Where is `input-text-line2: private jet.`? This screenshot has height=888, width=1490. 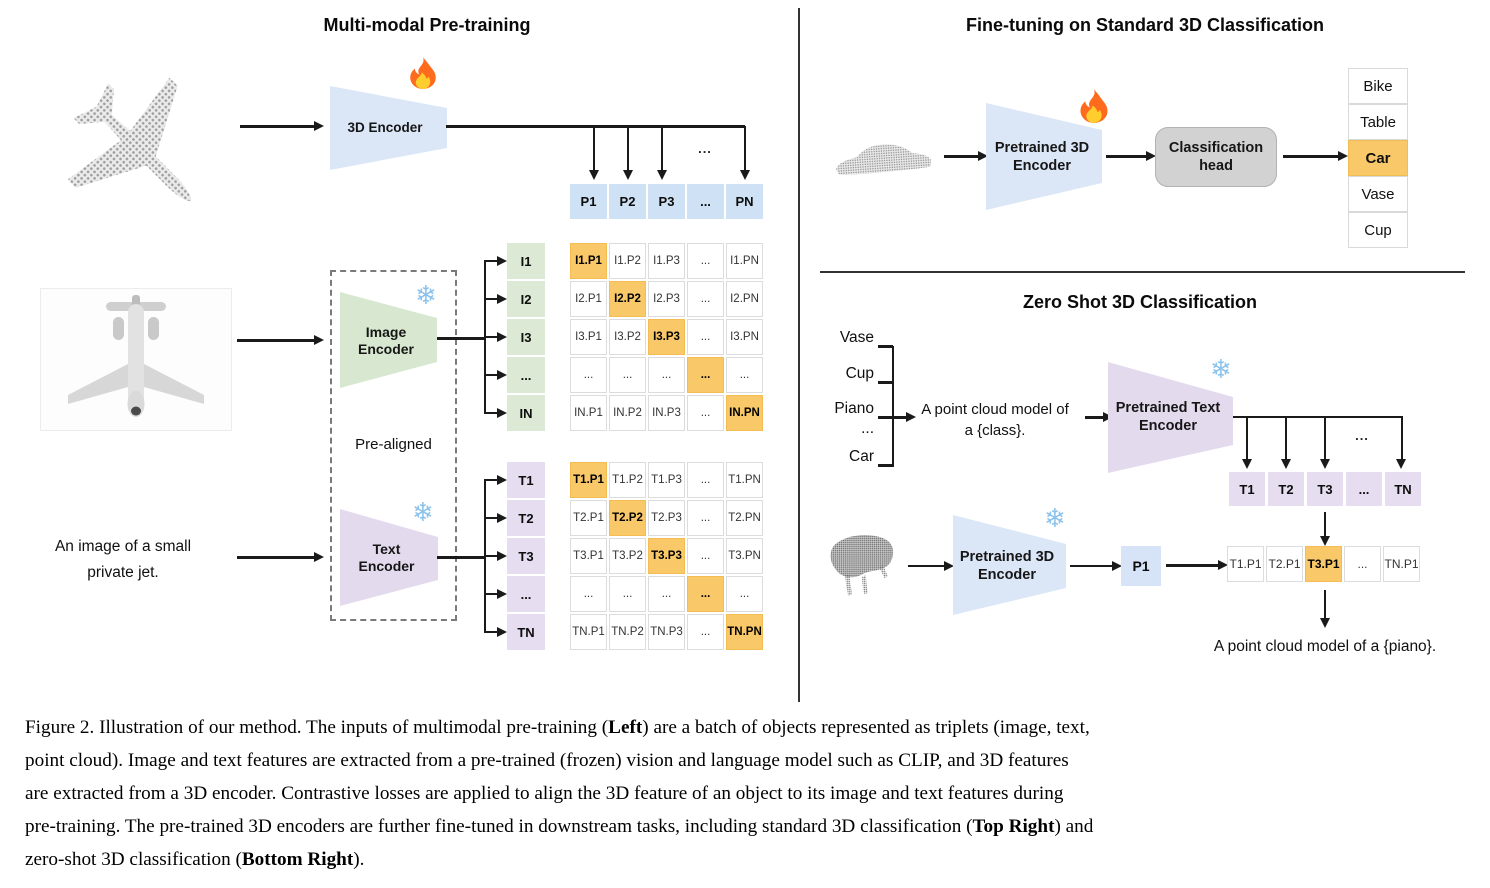
input-text-line2: private jet. is located at coordinates (123, 572).